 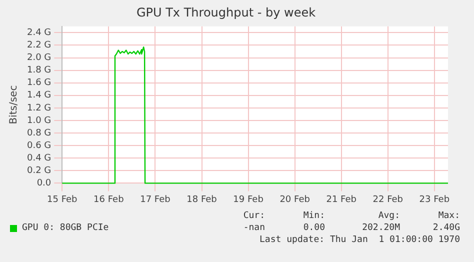 What do you see at coordinates (253, 228) in the screenshot?
I see `text: -nan` at bounding box center [253, 228].